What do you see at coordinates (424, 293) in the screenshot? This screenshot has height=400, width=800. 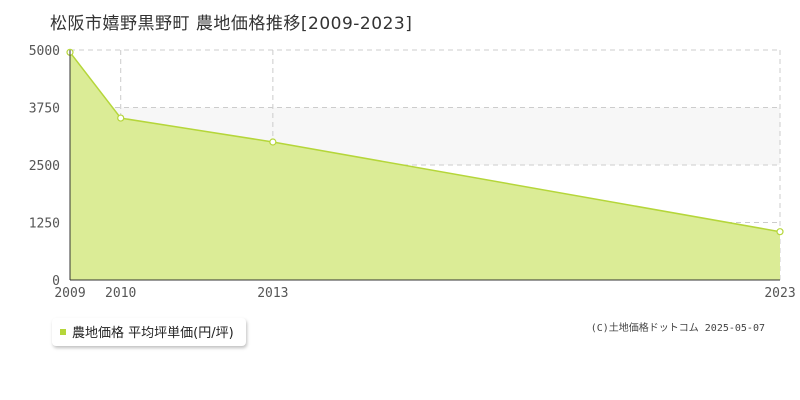 I see `x-tick-labels: 2009 2010 2013 2023` at bounding box center [424, 293].